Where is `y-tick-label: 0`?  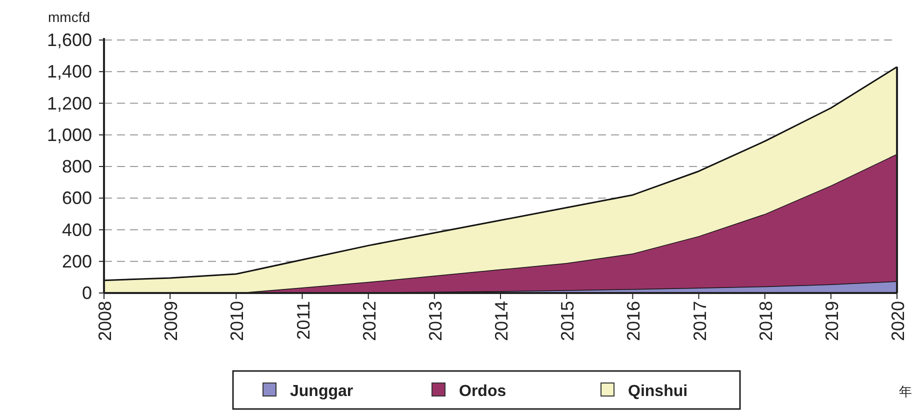 y-tick-label: 0 is located at coordinates (87, 293).